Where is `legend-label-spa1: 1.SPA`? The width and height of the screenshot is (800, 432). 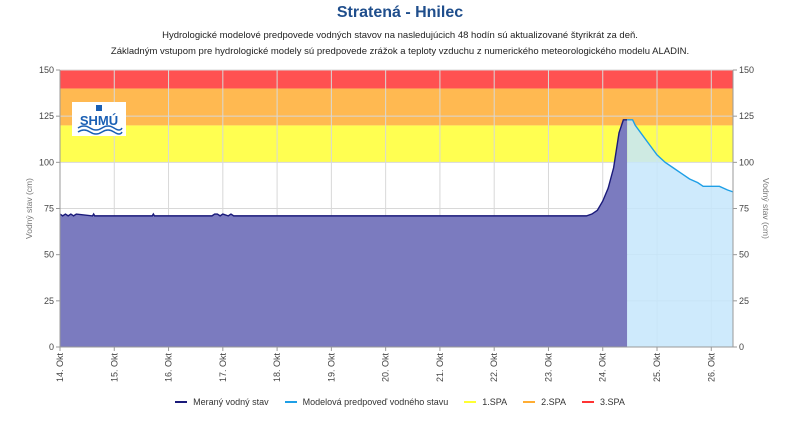
legend-label-spa1: 1.SPA is located at coordinates (495, 402).